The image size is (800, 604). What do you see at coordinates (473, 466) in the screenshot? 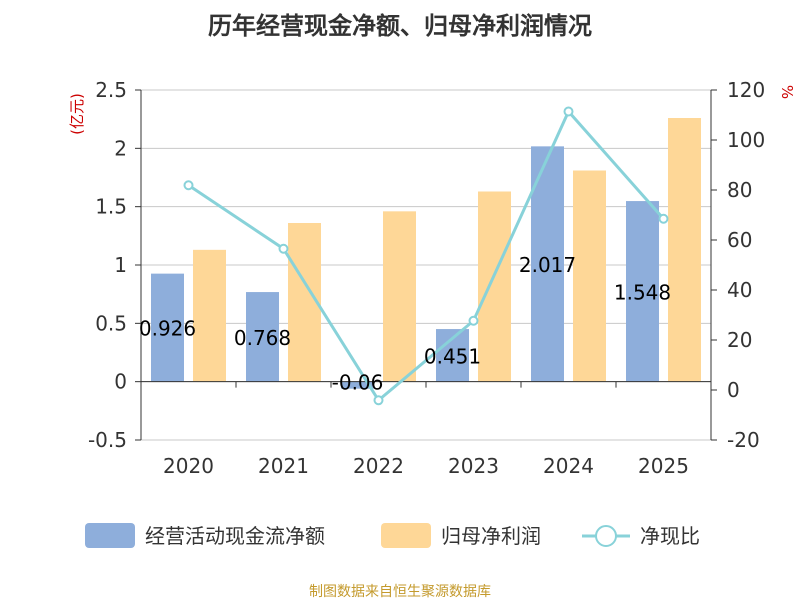
I see `category-label: 2023` at bounding box center [473, 466].